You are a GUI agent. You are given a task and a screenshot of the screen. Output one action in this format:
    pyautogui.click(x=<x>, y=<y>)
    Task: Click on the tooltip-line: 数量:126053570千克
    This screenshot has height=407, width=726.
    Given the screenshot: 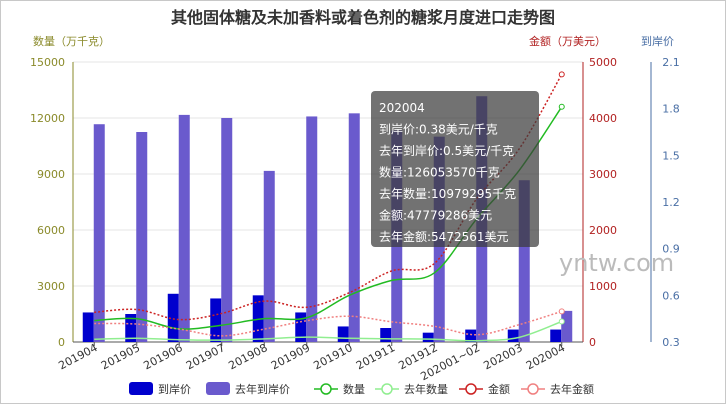 What is the action you would take?
    pyautogui.click(x=439, y=172)
    